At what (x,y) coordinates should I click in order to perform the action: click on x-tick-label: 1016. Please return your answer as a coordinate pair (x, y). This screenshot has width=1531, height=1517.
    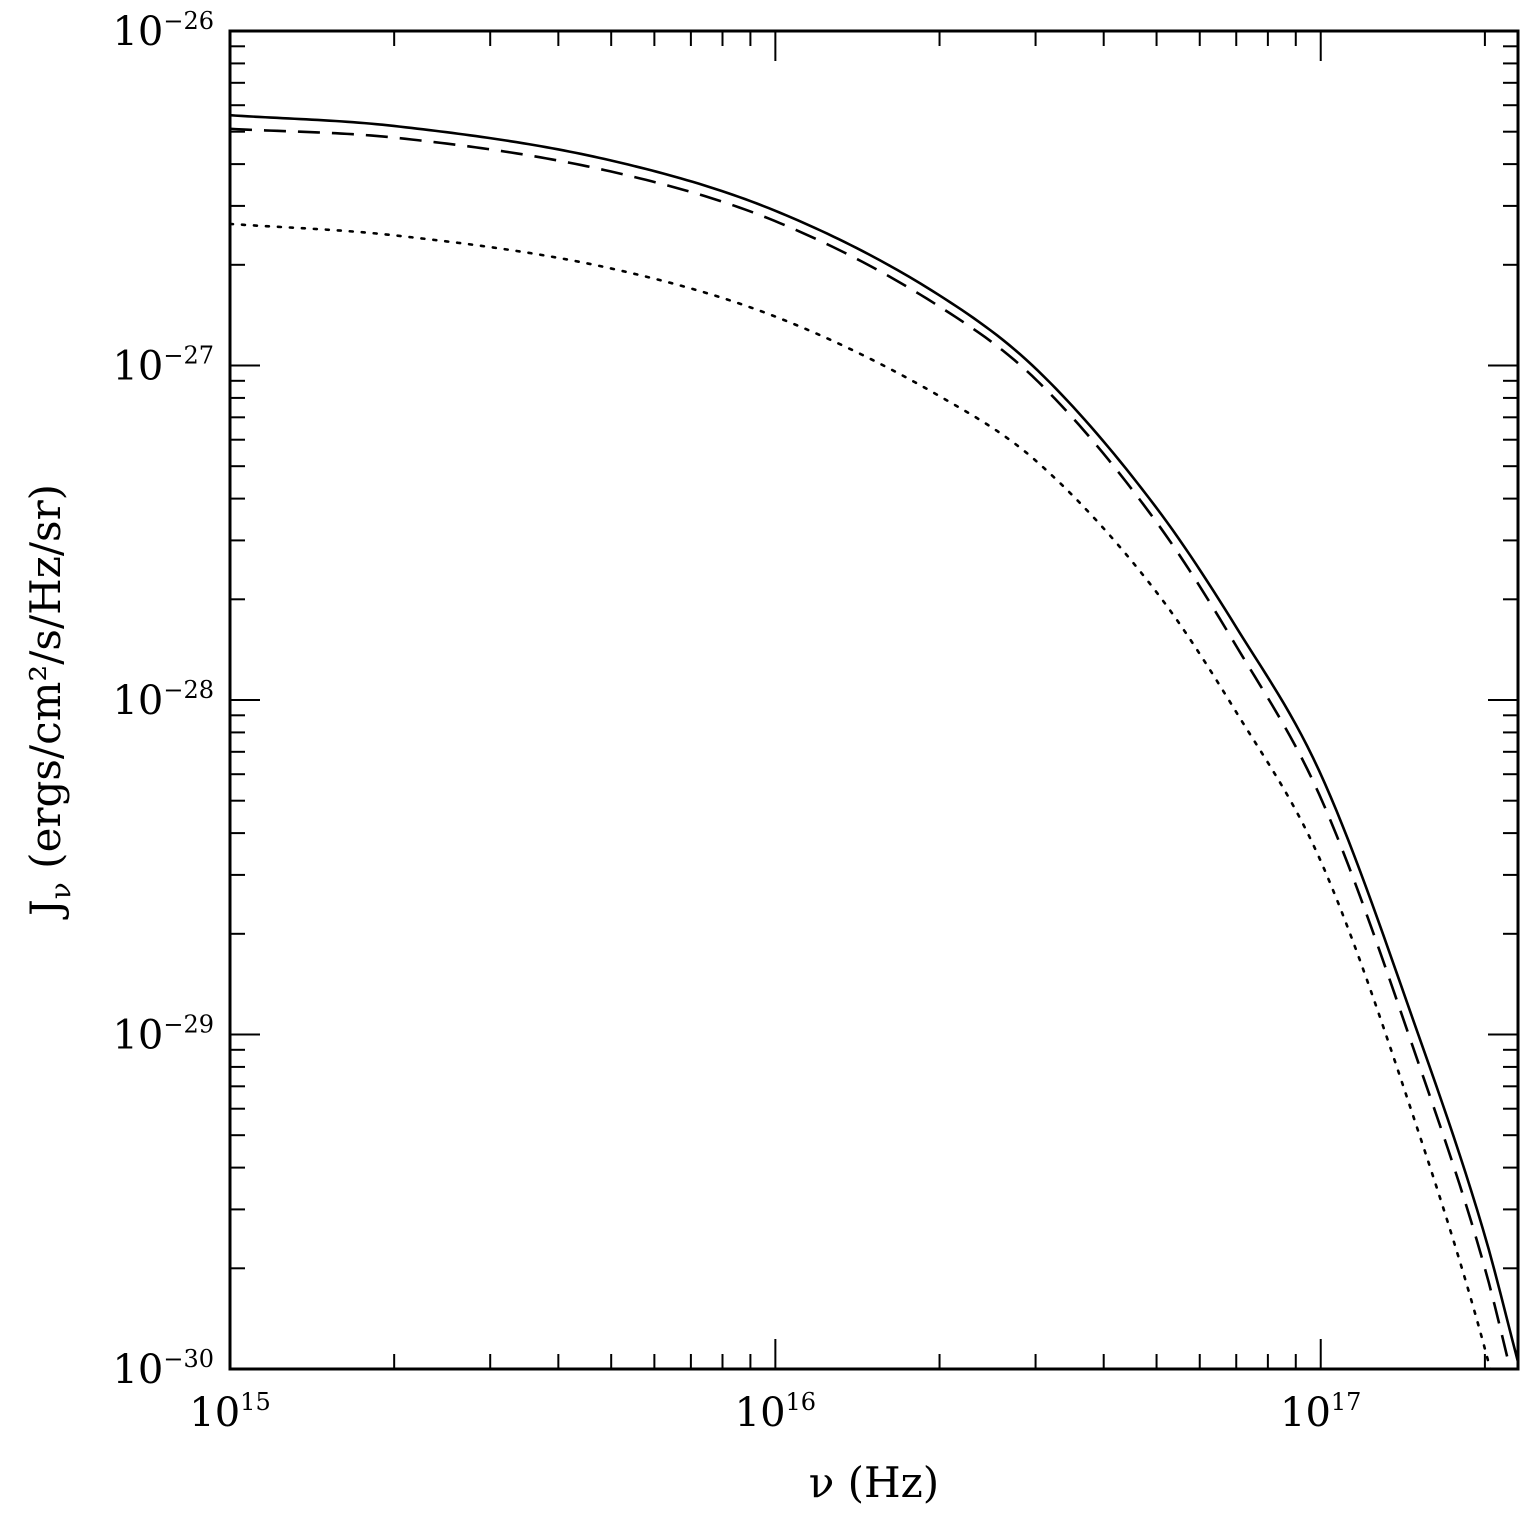
    Looking at the image, I should click on (775, 1412).